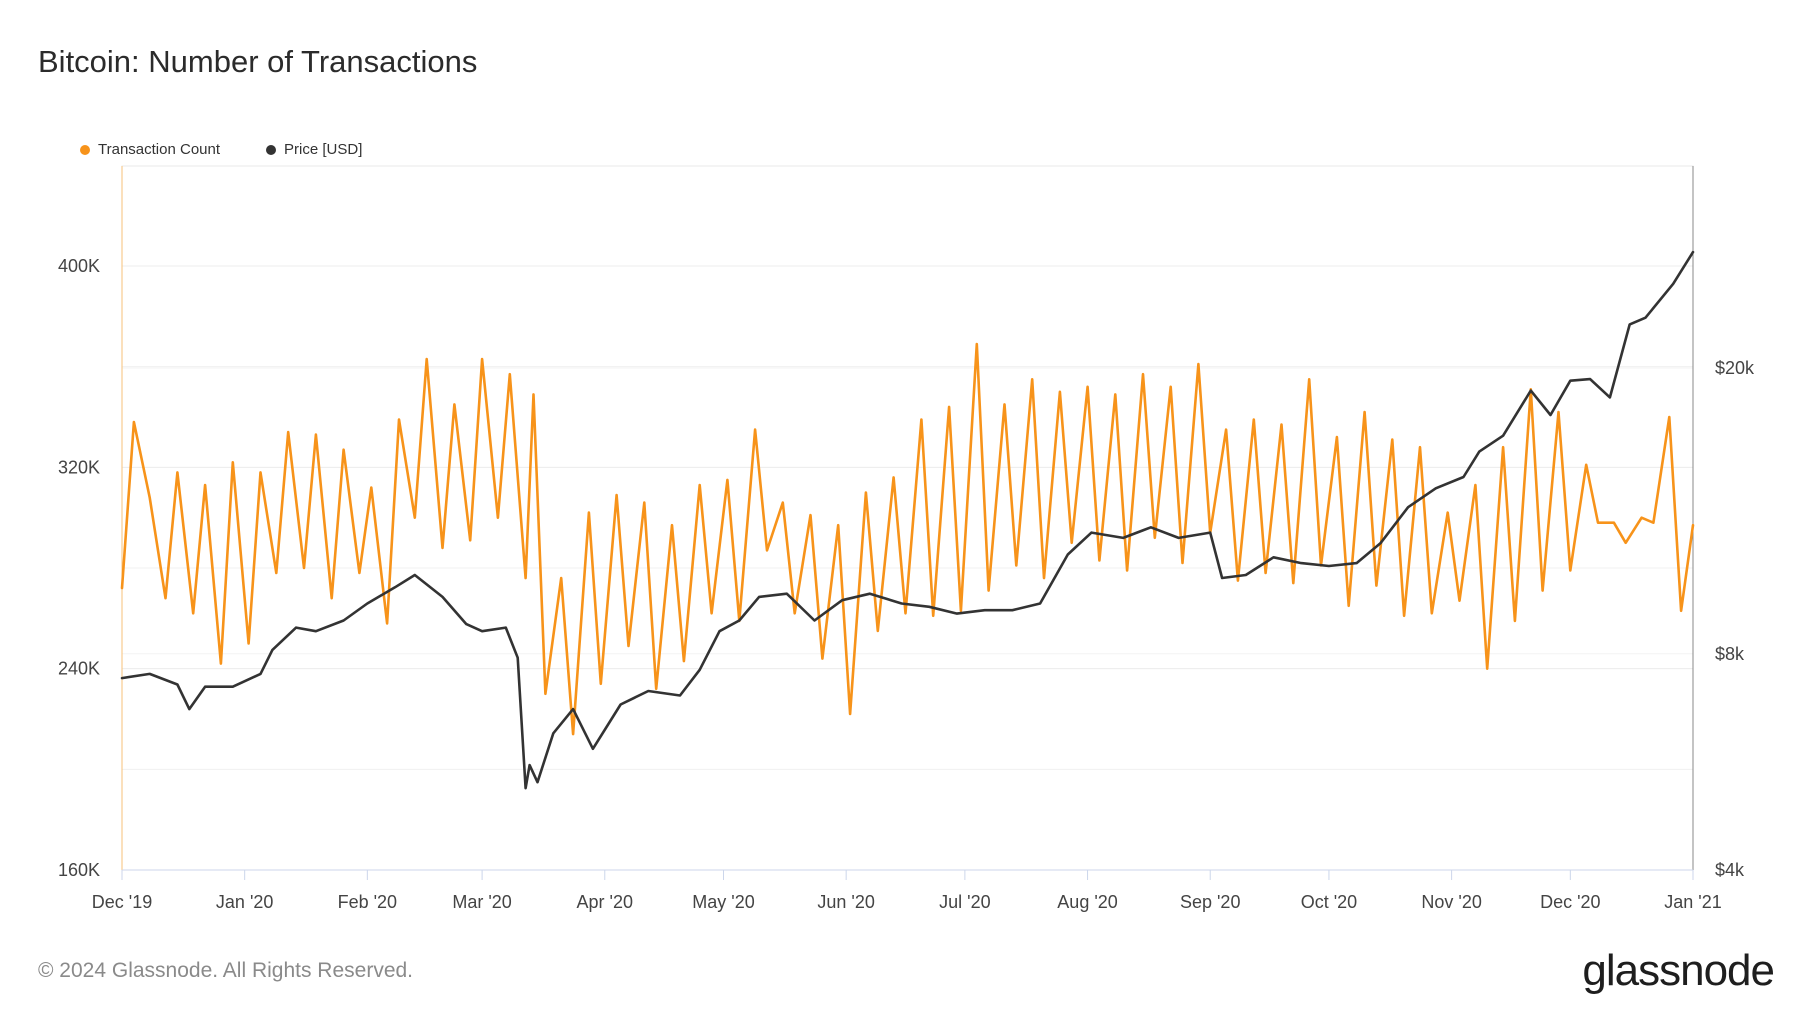 The image size is (1800, 1013). What do you see at coordinates (1087, 902) in the screenshot?
I see `x-tick-label: Aug '20` at bounding box center [1087, 902].